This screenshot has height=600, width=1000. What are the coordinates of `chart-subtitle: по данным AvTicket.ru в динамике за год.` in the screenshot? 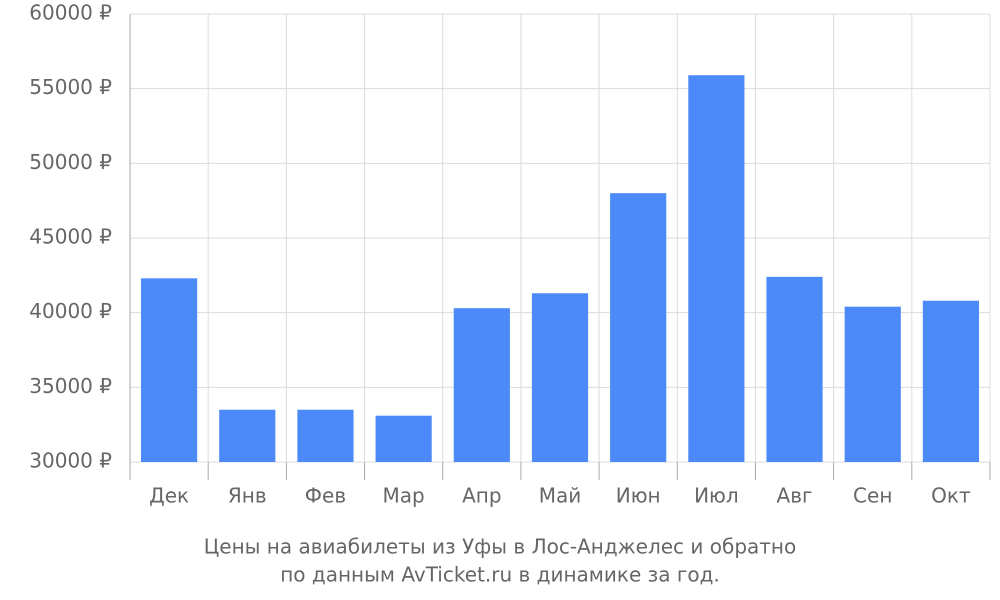 It's located at (500, 575).